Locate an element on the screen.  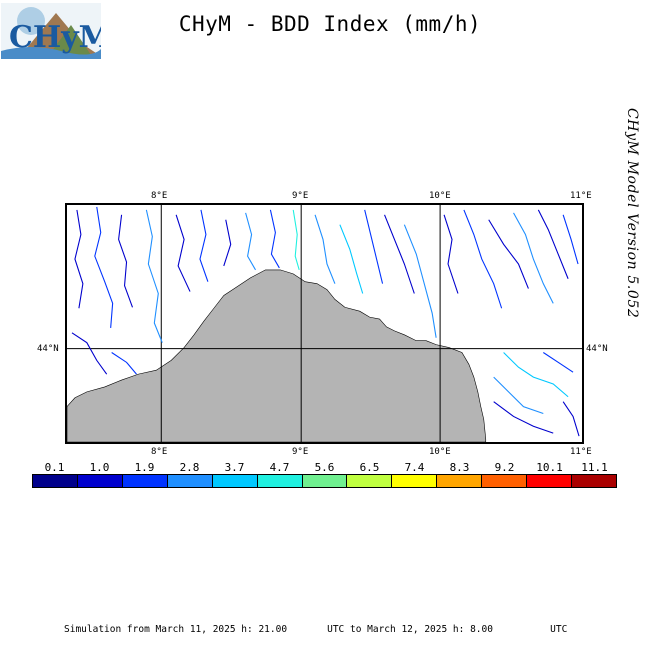
top-lon-tick: 10°E is located at coordinates (440, 196).